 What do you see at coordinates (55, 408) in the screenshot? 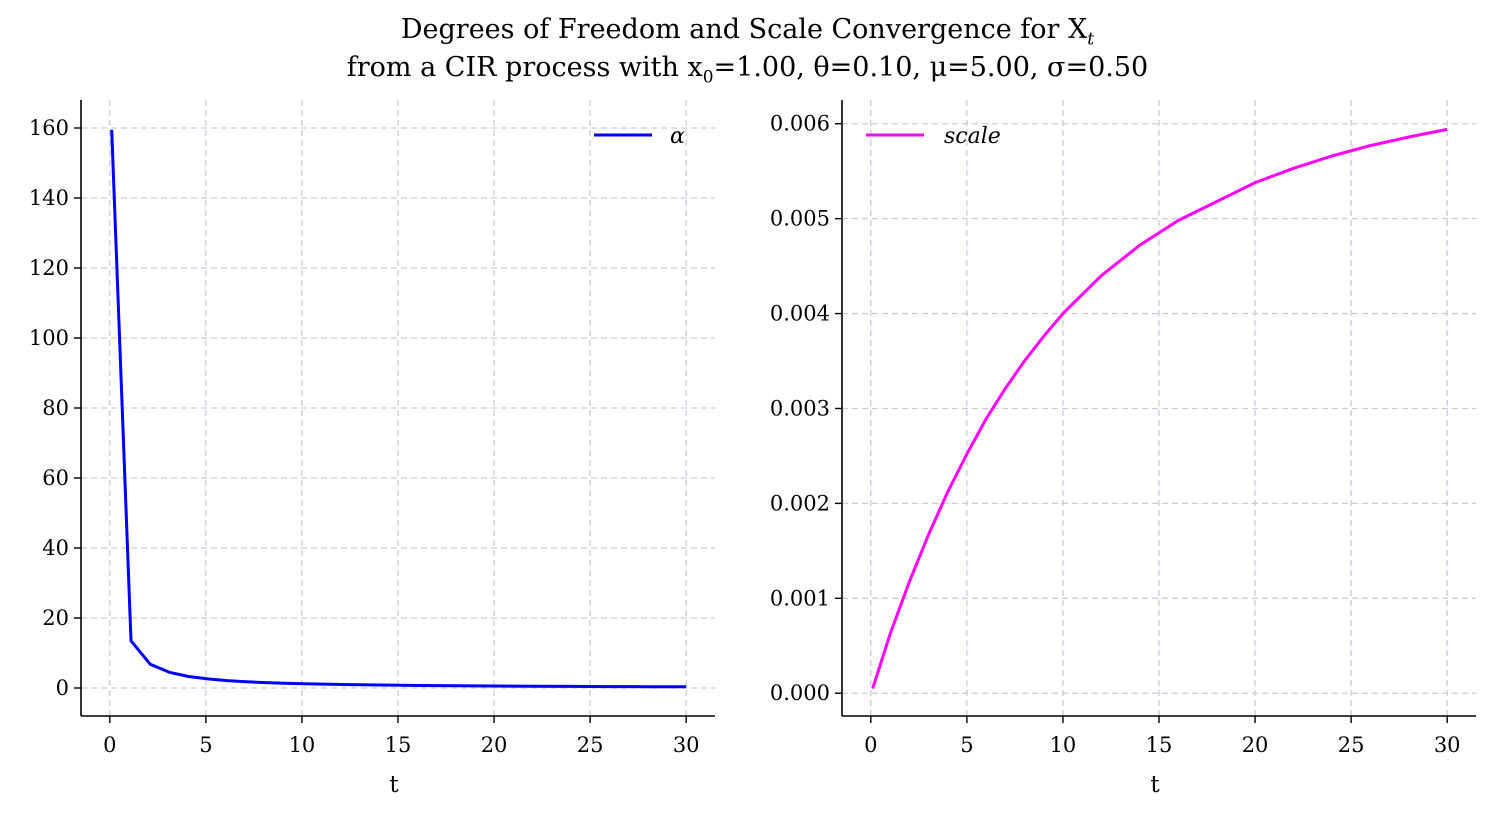
I see `y-tick-label: 80` at bounding box center [55, 408].